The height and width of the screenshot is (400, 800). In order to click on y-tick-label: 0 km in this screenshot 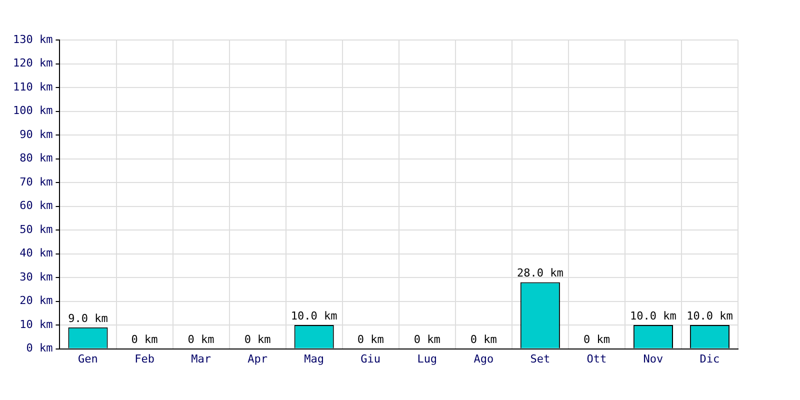, I will do `click(40, 348)`.